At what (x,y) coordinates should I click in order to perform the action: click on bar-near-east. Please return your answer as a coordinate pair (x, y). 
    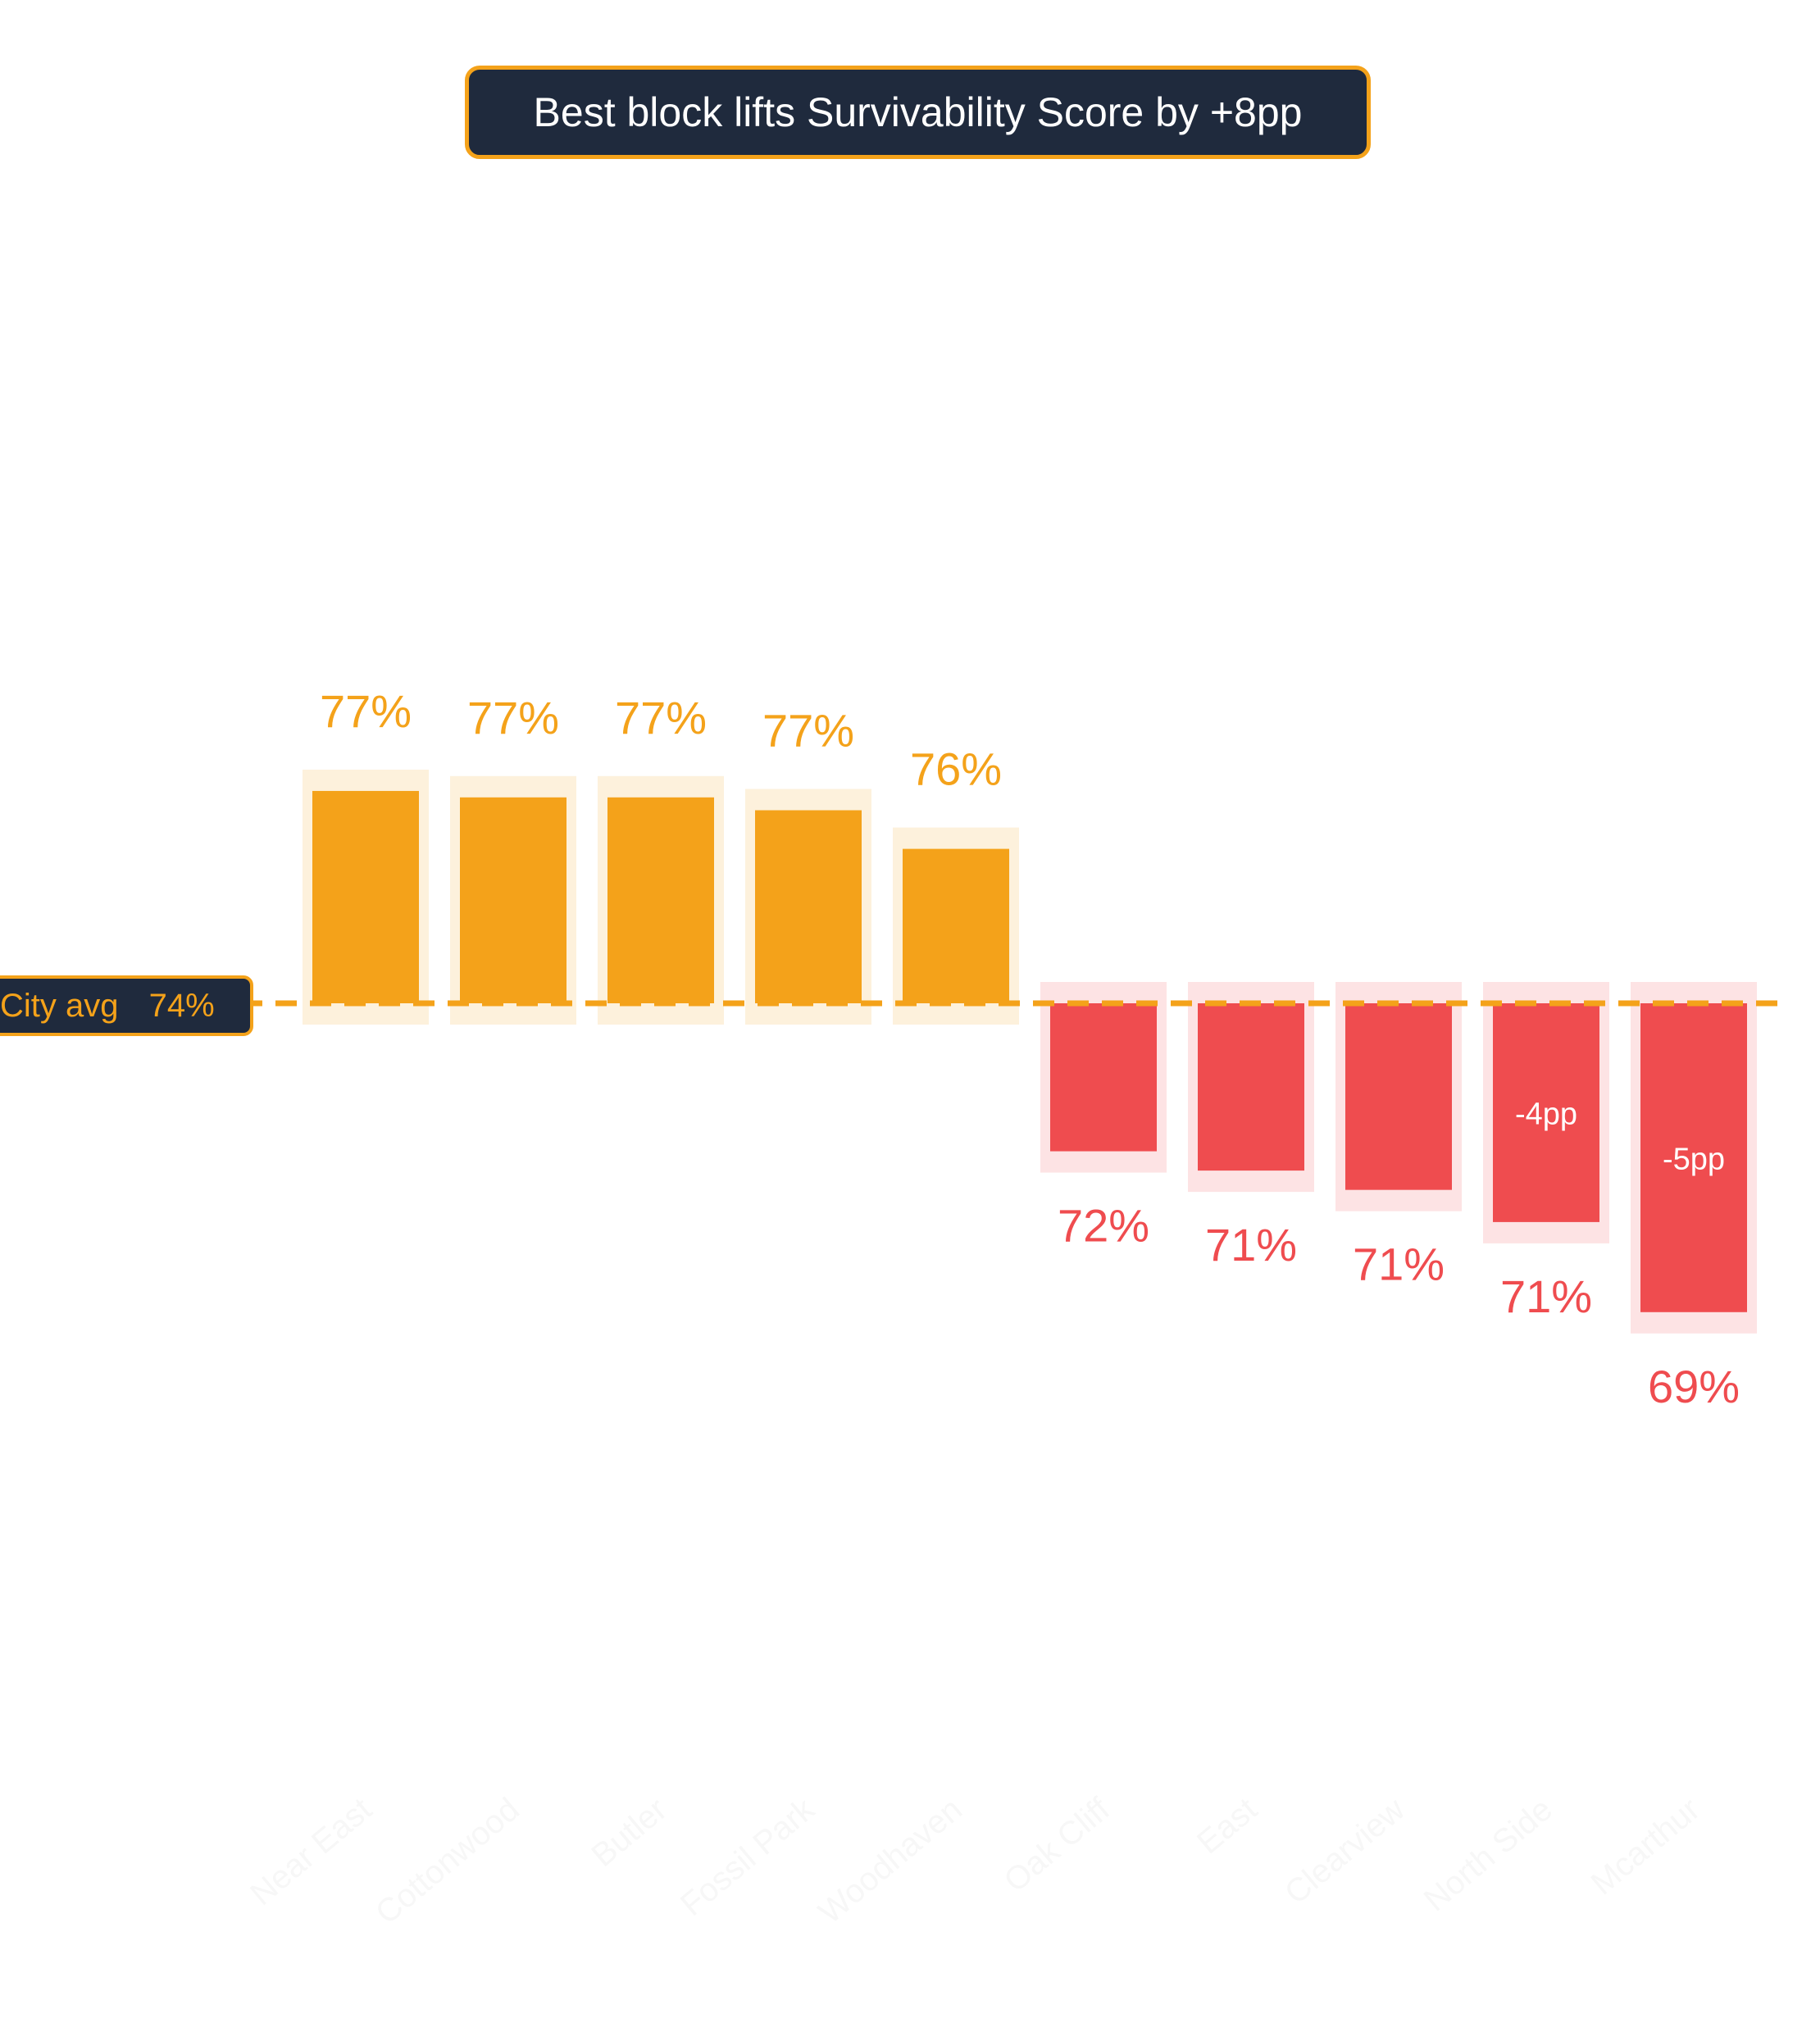
    Looking at the image, I should click on (365, 896).